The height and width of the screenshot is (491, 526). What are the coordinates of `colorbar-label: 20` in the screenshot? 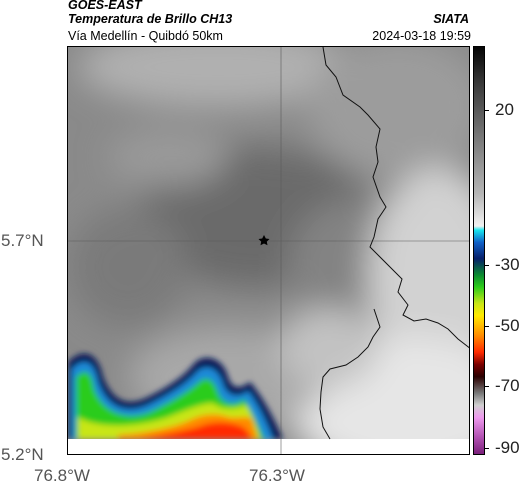 It's located at (504, 109).